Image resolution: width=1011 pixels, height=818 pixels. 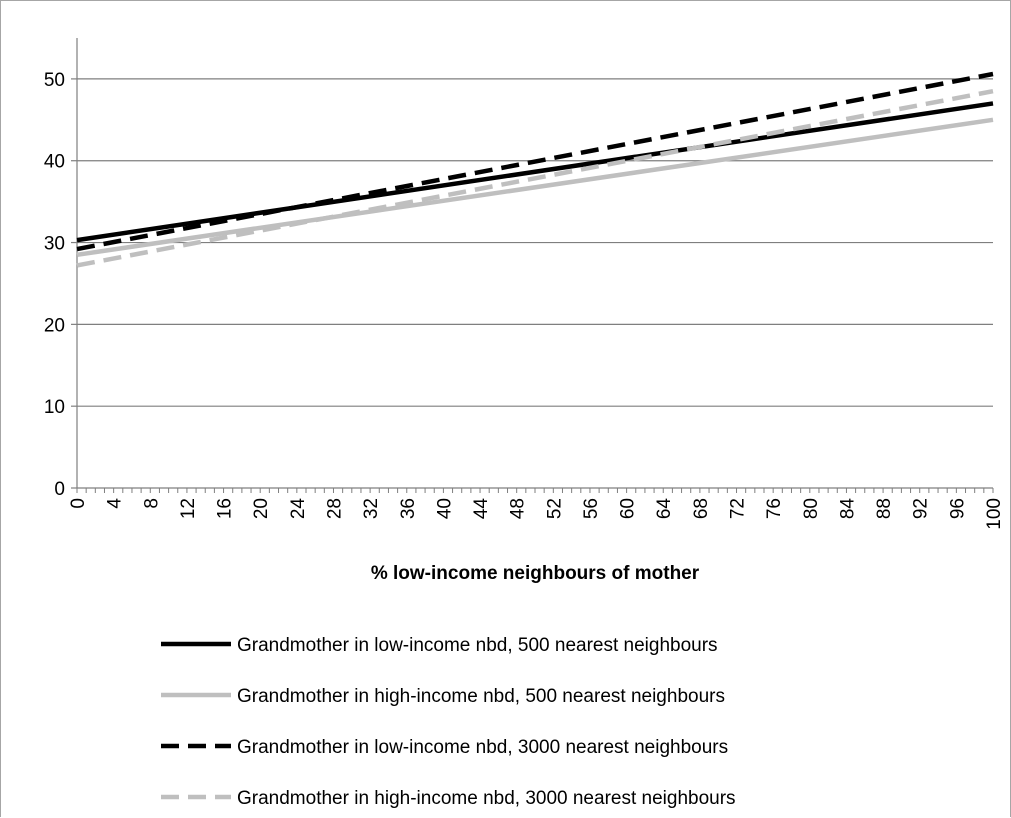 I want to click on y-tick-labels: 0 10 20 30 40 50, so click(x=54, y=285).